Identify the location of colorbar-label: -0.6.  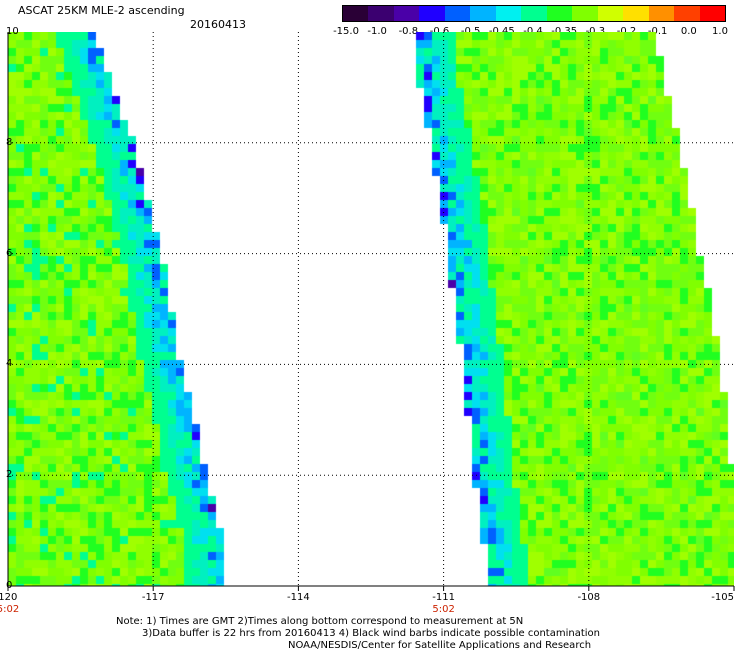
(440, 31).